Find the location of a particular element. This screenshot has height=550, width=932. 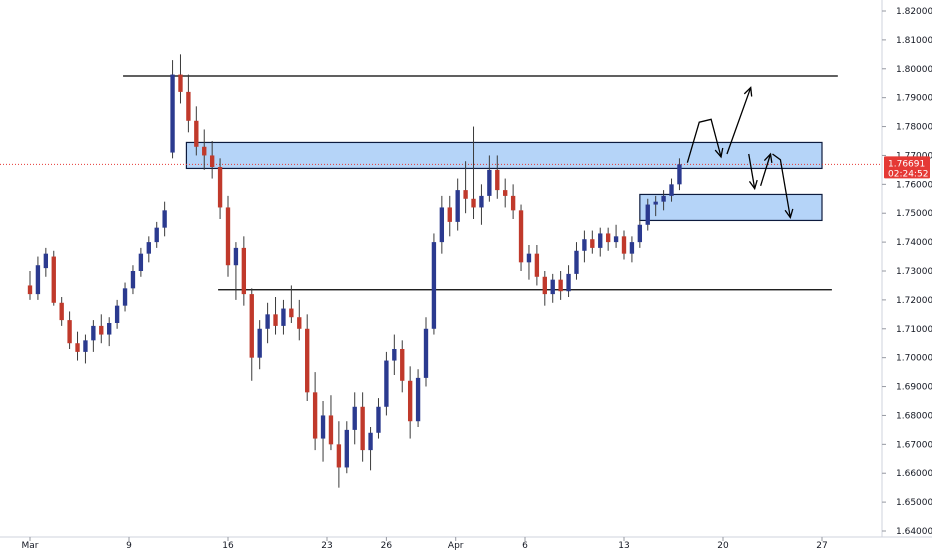

last-price-tag: 1.76691 02:24:52 is located at coordinates (907, 167).